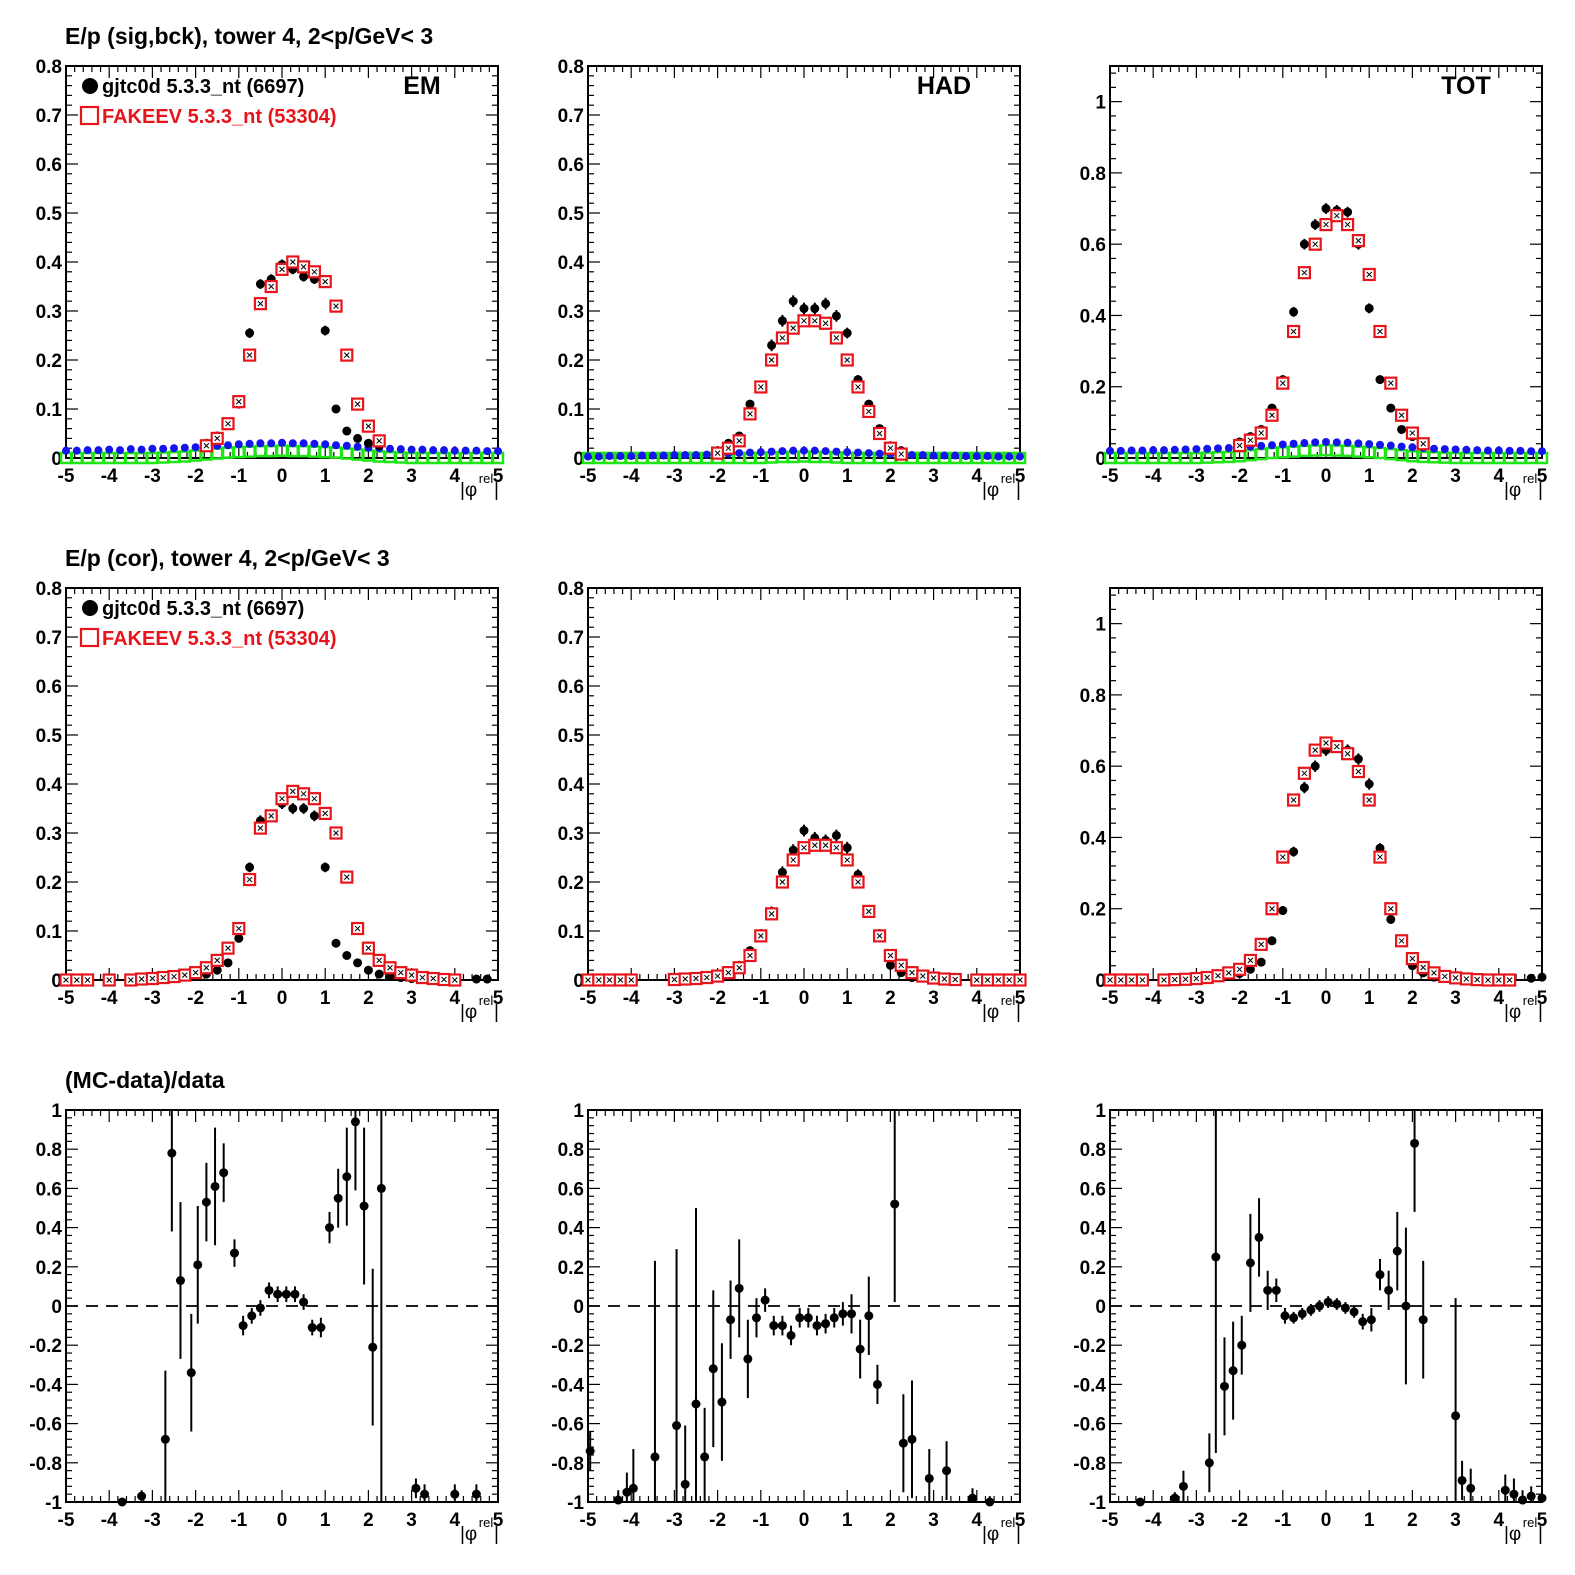 The width and height of the screenshot is (1575, 1575). I want to click on x-tick-label-0: 0, so click(282, 476).